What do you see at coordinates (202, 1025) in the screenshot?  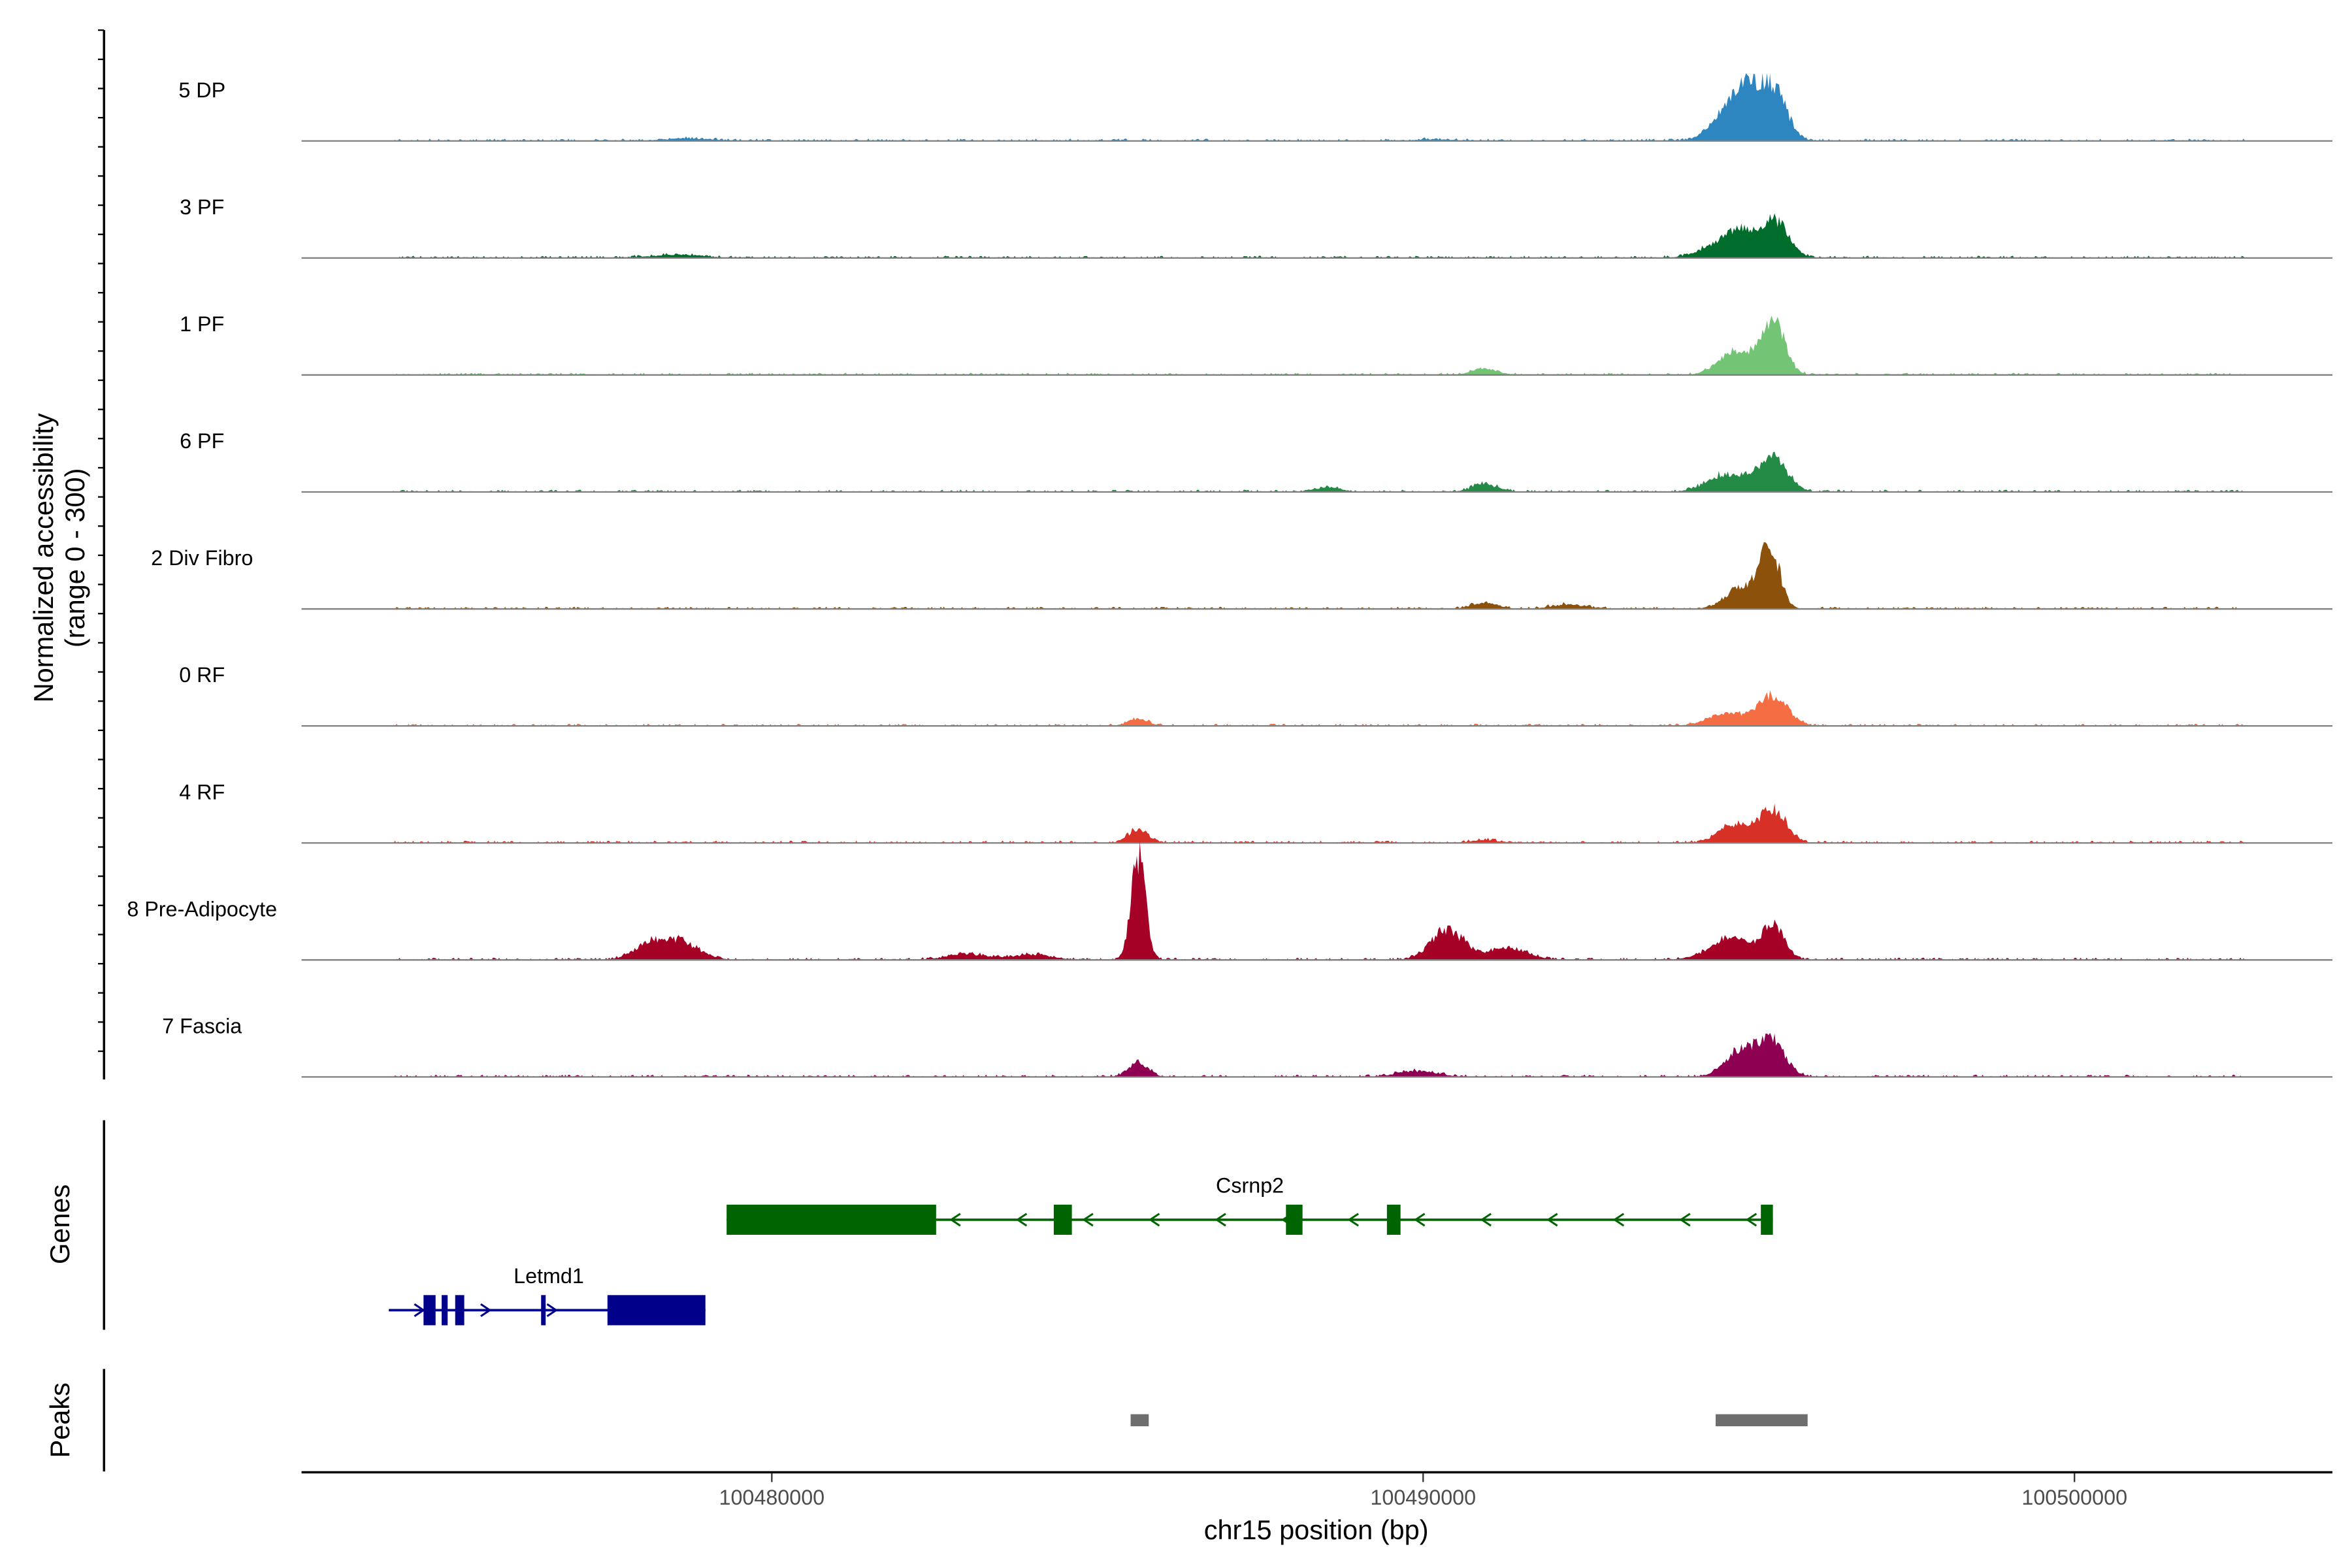 I see `track-label: 7 Fascia` at bounding box center [202, 1025].